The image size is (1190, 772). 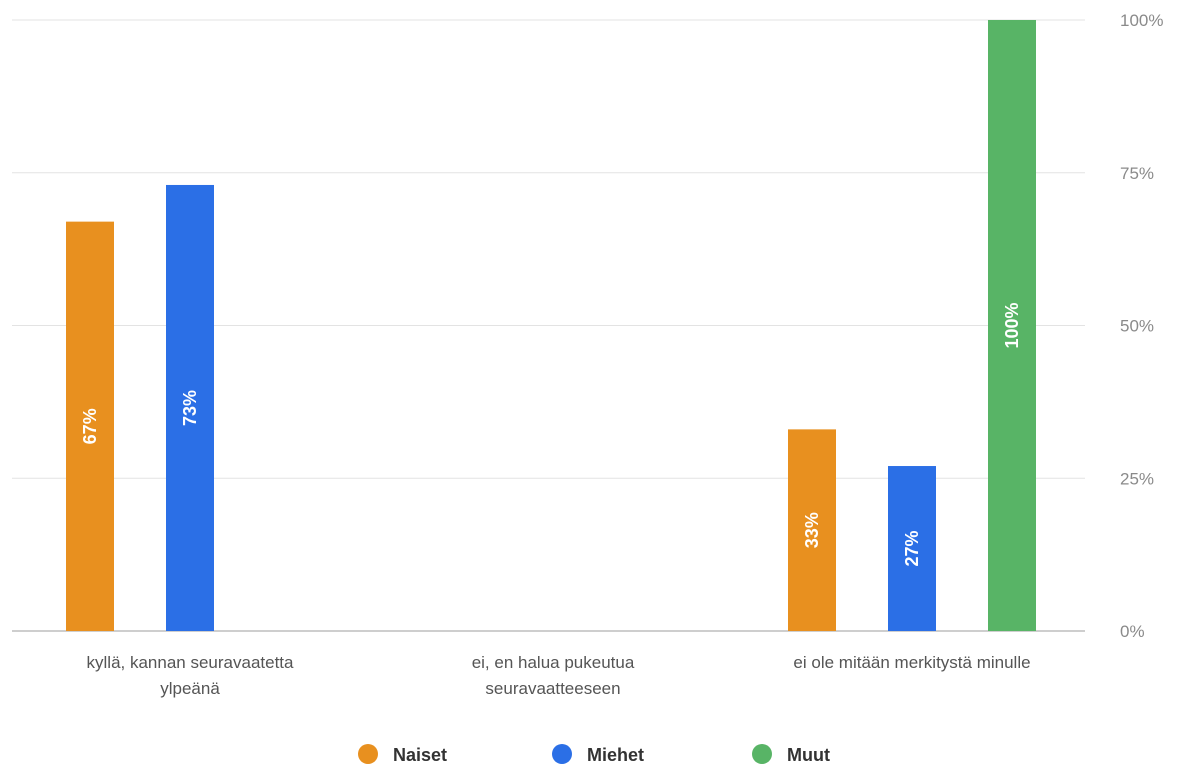 I want to click on y-tick-label: 50%, so click(x=1137, y=326).